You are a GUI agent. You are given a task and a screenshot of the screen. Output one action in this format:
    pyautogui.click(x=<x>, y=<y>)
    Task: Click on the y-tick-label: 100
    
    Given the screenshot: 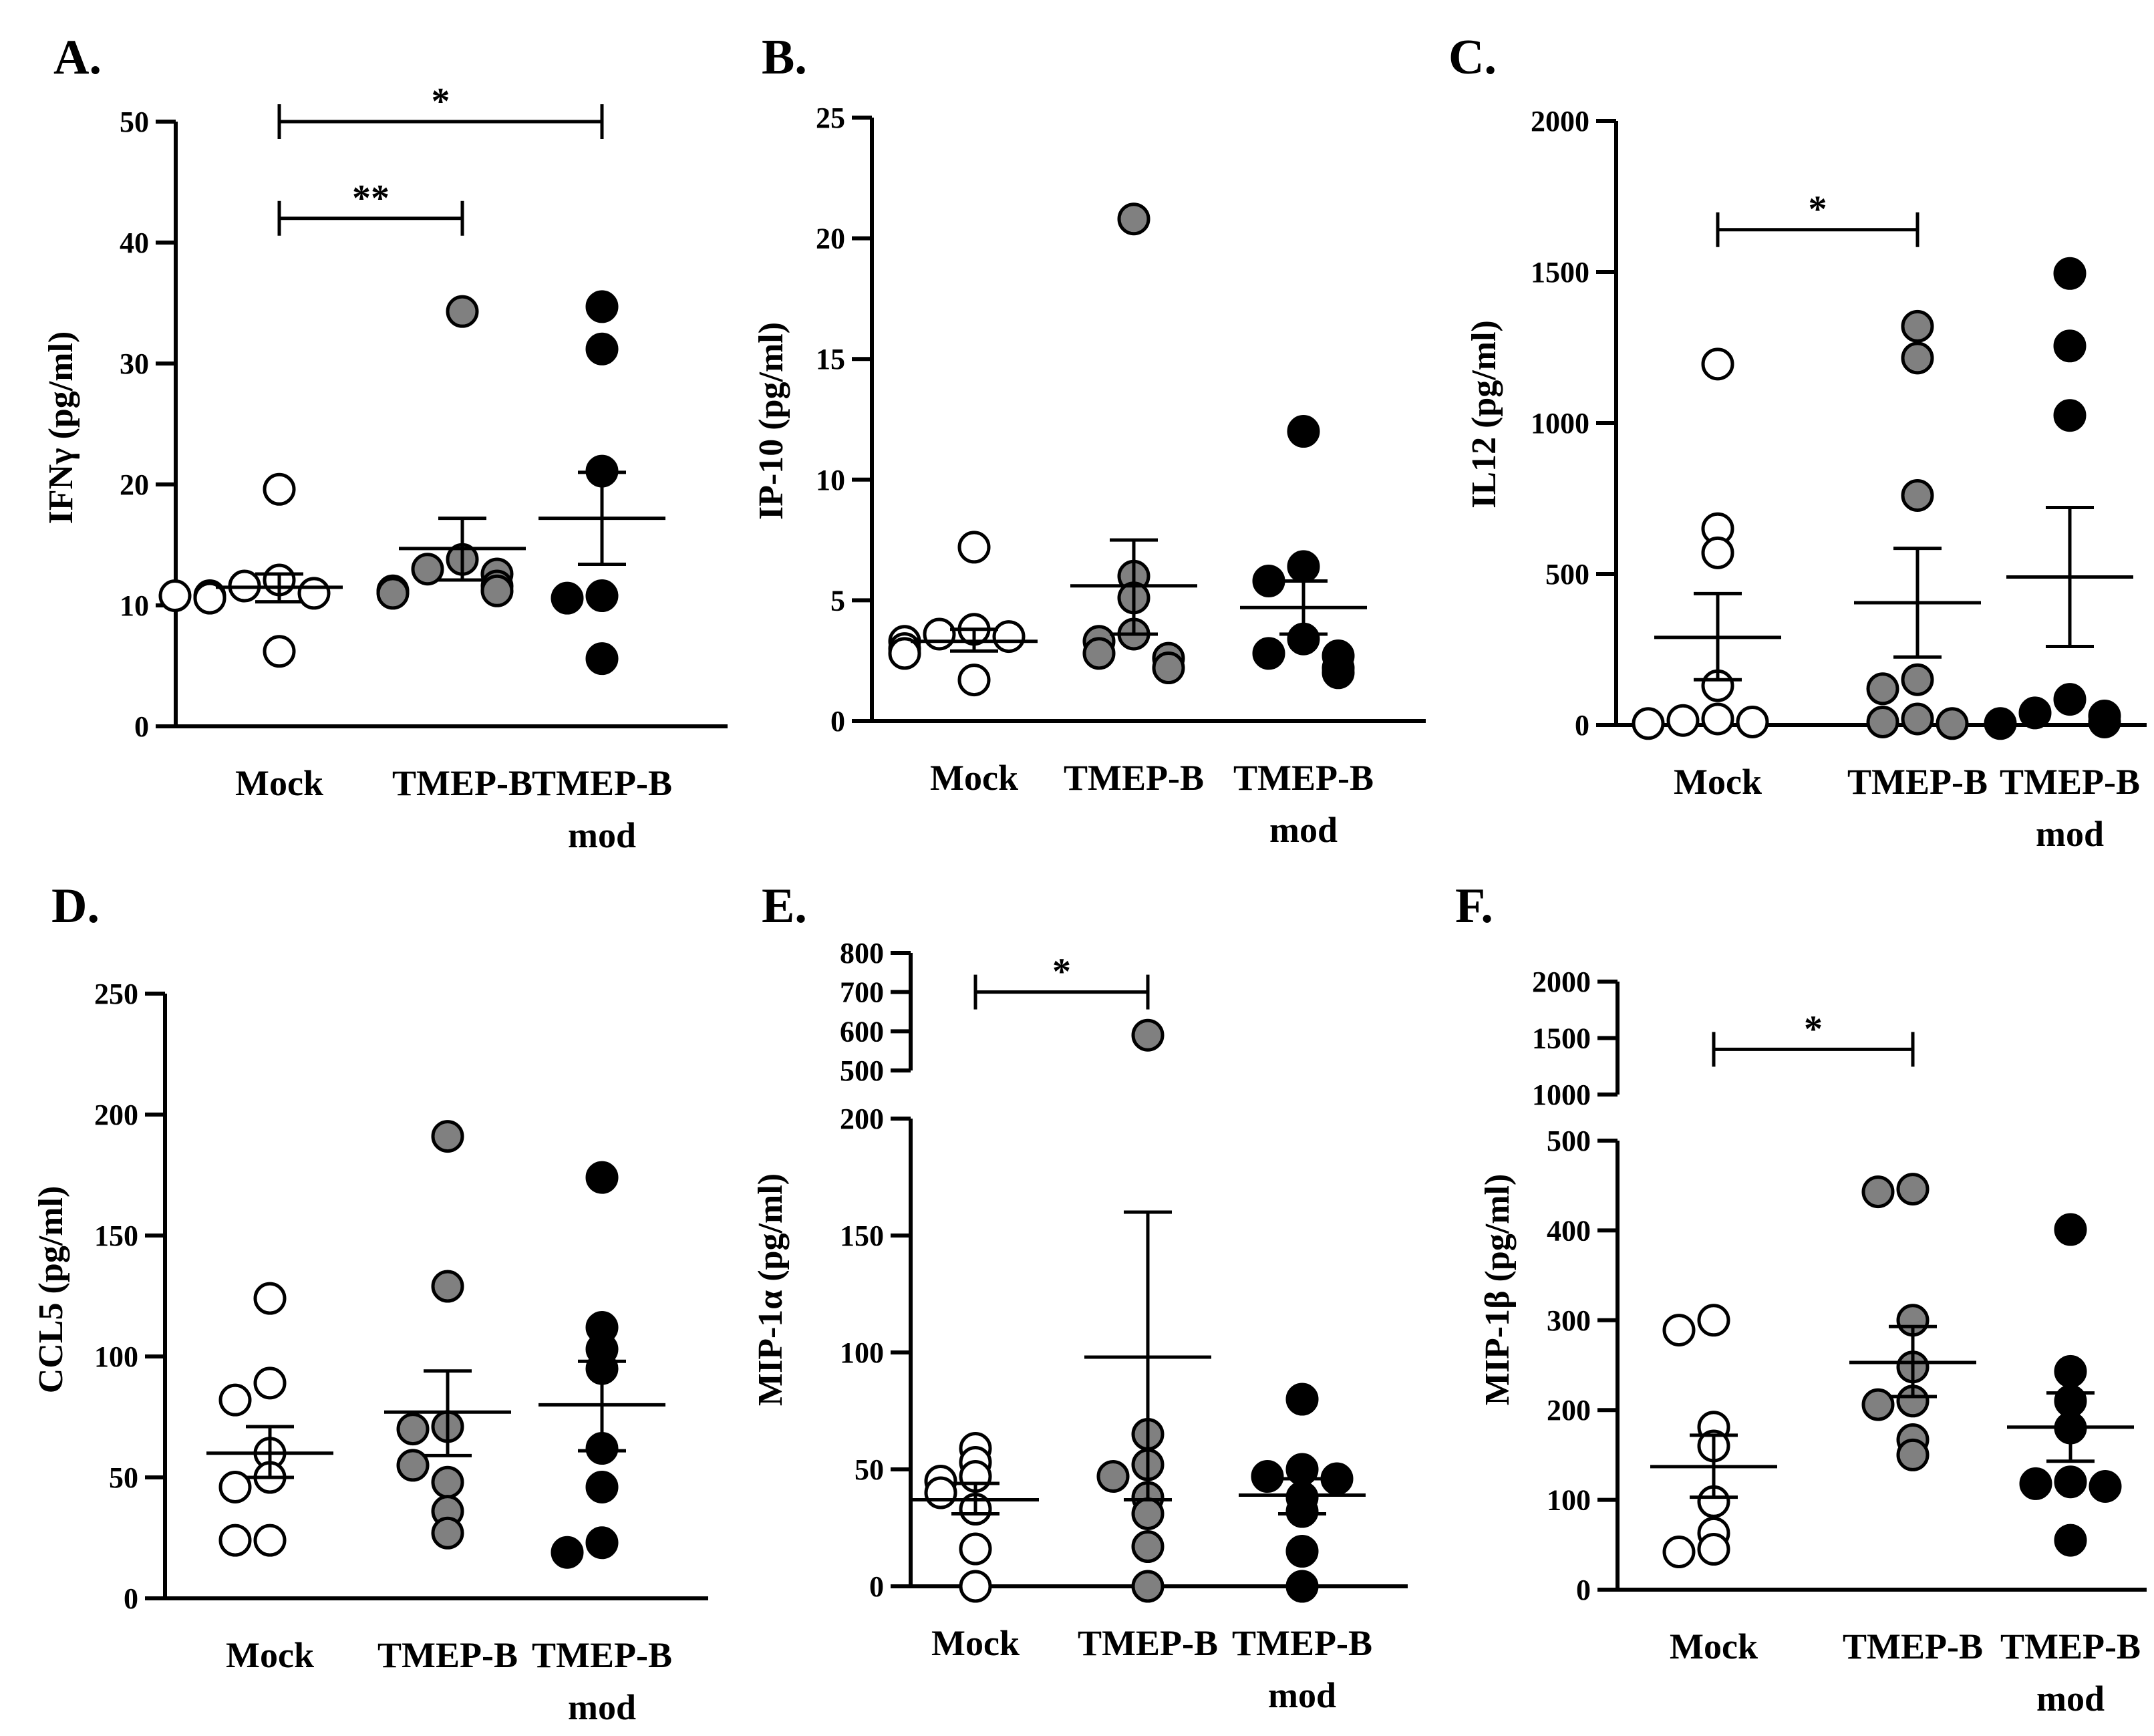 What is the action you would take?
    pyautogui.click(x=1569, y=1500)
    